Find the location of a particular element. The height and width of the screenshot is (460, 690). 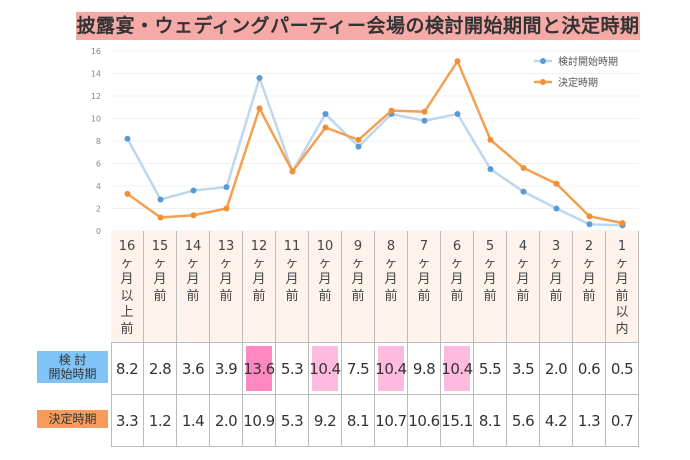

category-header: 10 ヶ月前 is located at coordinates (325, 287).